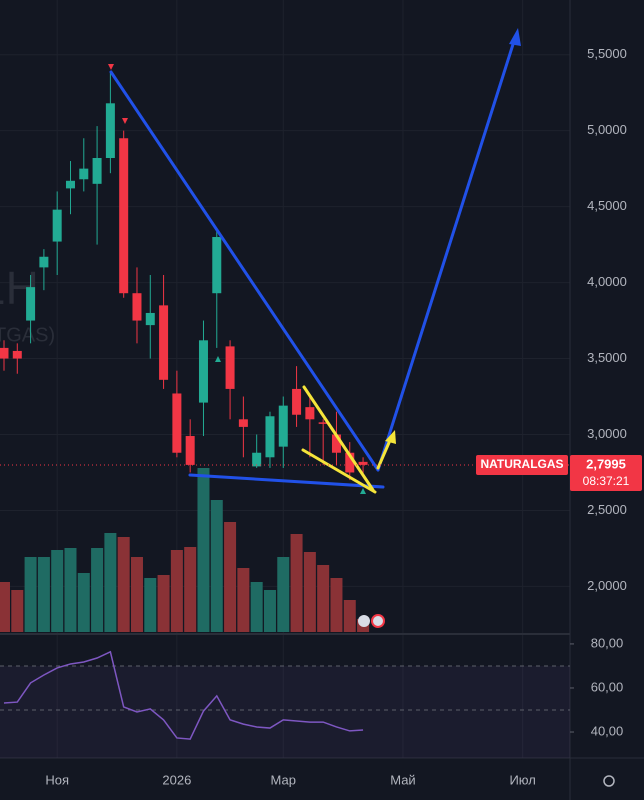 The height and width of the screenshot is (800, 644). I want to click on countdown-label: 08:37:21, so click(606, 481).